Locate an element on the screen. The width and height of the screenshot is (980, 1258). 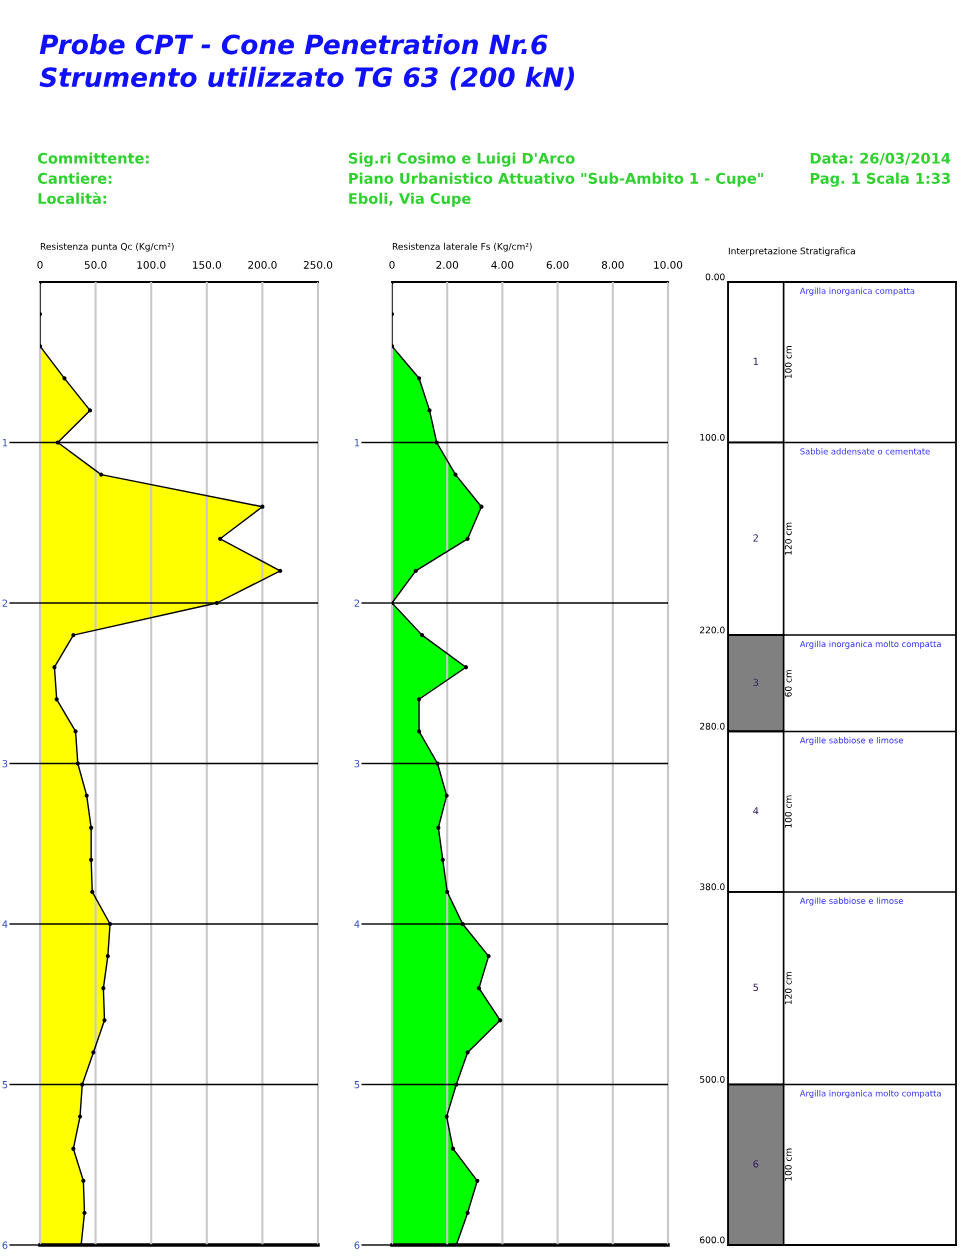
text: Sabbie addensate o cementate is located at coordinates (865, 451).